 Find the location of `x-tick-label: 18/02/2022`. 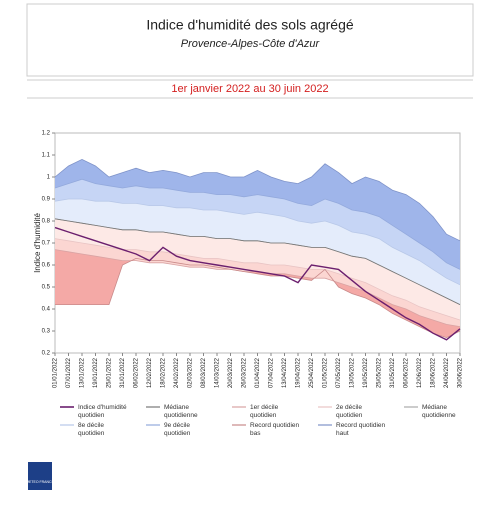

x-tick-label: 18/02/2022 is located at coordinates (164, 372).